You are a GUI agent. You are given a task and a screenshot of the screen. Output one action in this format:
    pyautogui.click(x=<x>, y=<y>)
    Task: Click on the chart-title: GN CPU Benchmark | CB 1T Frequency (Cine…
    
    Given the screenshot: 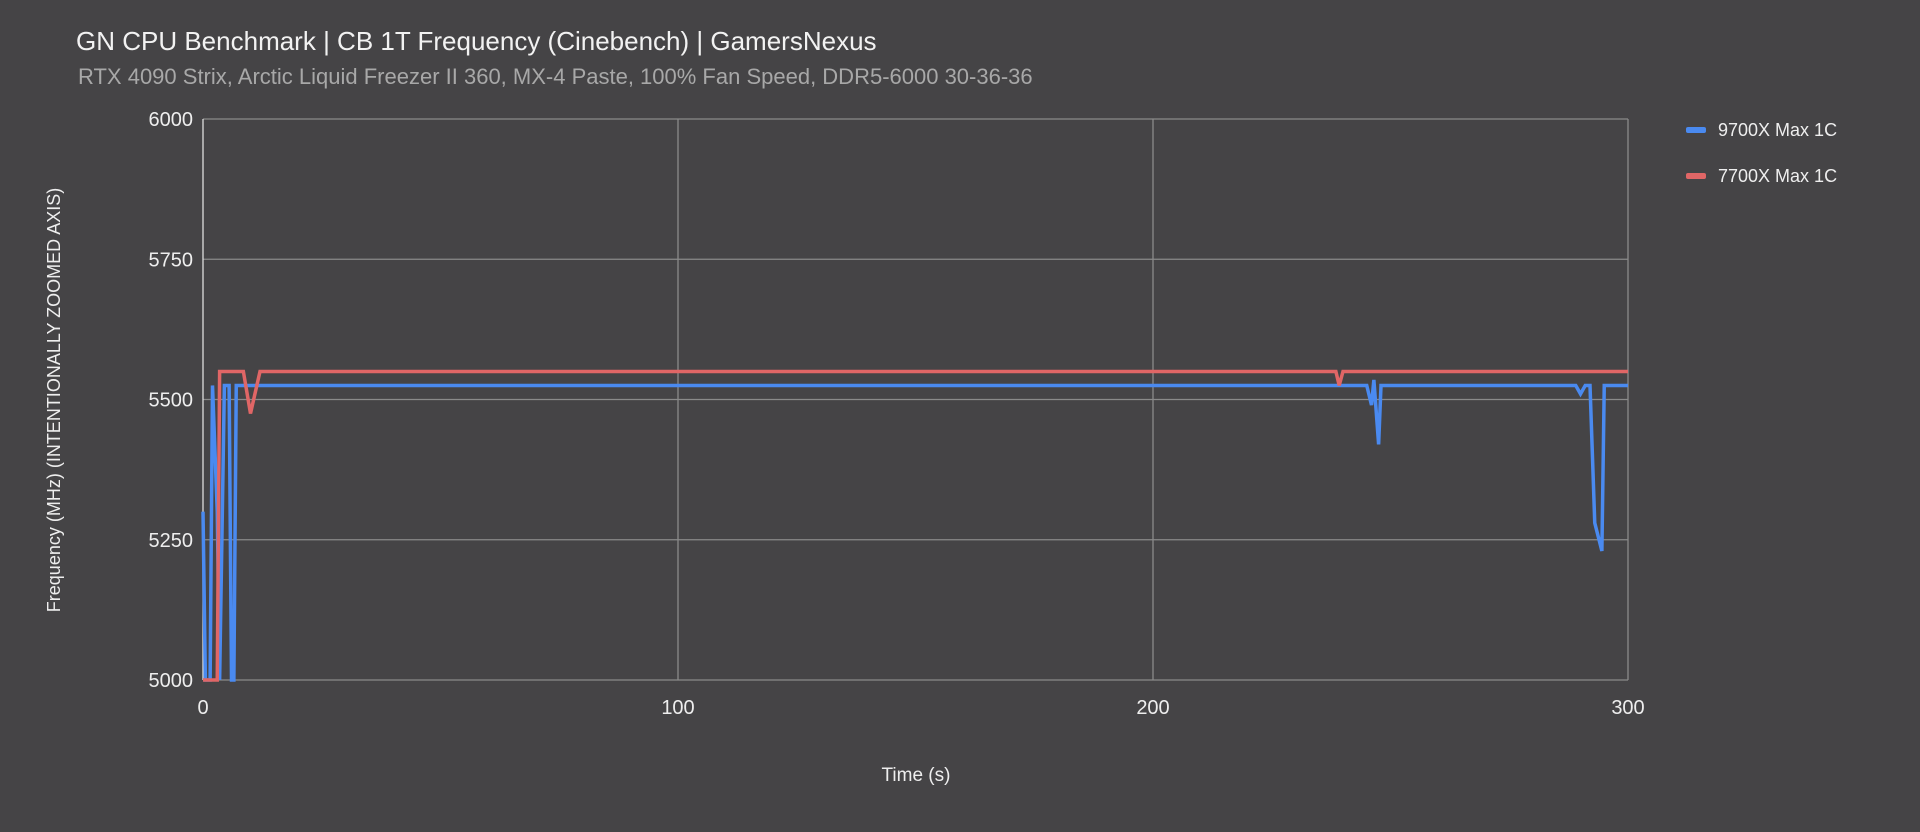 What is the action you would take?
    pyautogui.click(x=476, y=41)
    